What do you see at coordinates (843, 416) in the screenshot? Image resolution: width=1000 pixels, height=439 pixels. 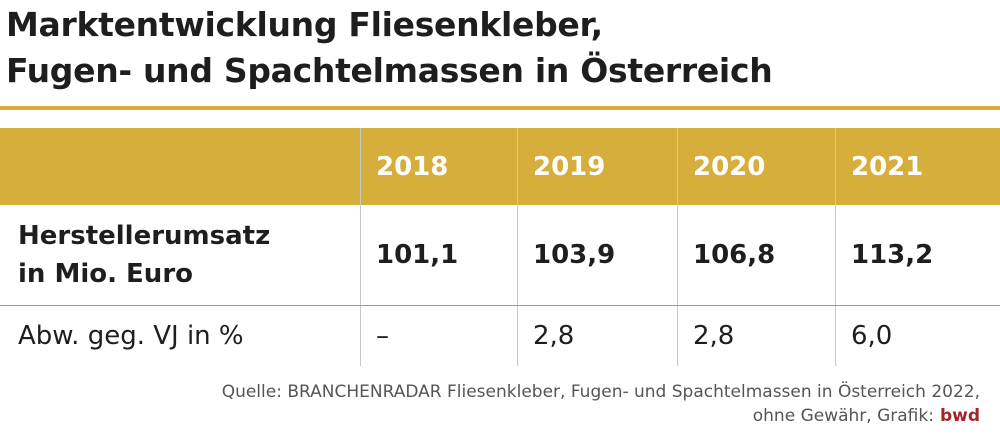 I see `source-text: ohne Gewähr, Grafik:` at bounding box center [843, 416].